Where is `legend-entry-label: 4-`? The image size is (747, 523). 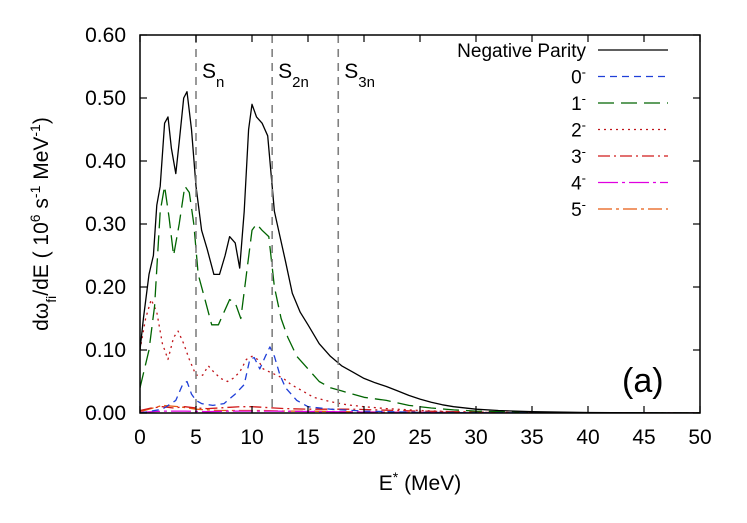 legend-entry-label: 4- is located at coordinates (578, 182).